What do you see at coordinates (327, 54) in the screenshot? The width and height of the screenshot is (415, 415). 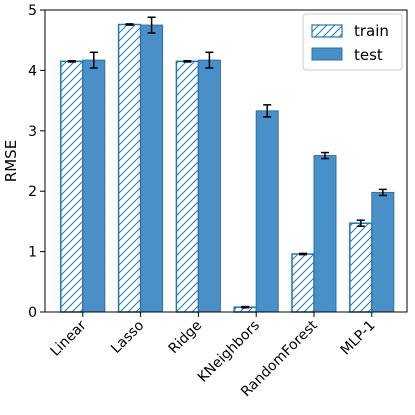 I see `legend-swatch-test` at bounding box center [327, 54].